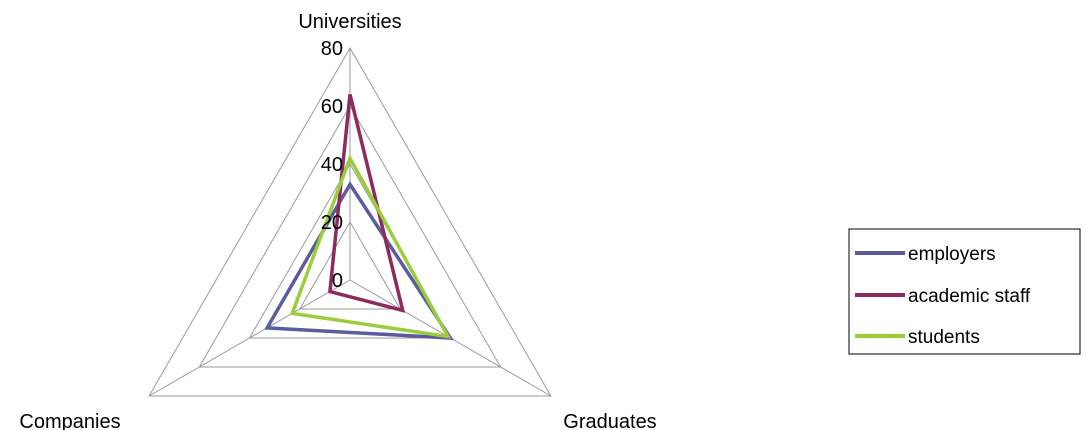 The height and width of the screenshot is (430, 1090). What do you see at coordinates (337, 281) in the screenshot?
I see `tick-label-0: 0` at bounding box center [337, 281].